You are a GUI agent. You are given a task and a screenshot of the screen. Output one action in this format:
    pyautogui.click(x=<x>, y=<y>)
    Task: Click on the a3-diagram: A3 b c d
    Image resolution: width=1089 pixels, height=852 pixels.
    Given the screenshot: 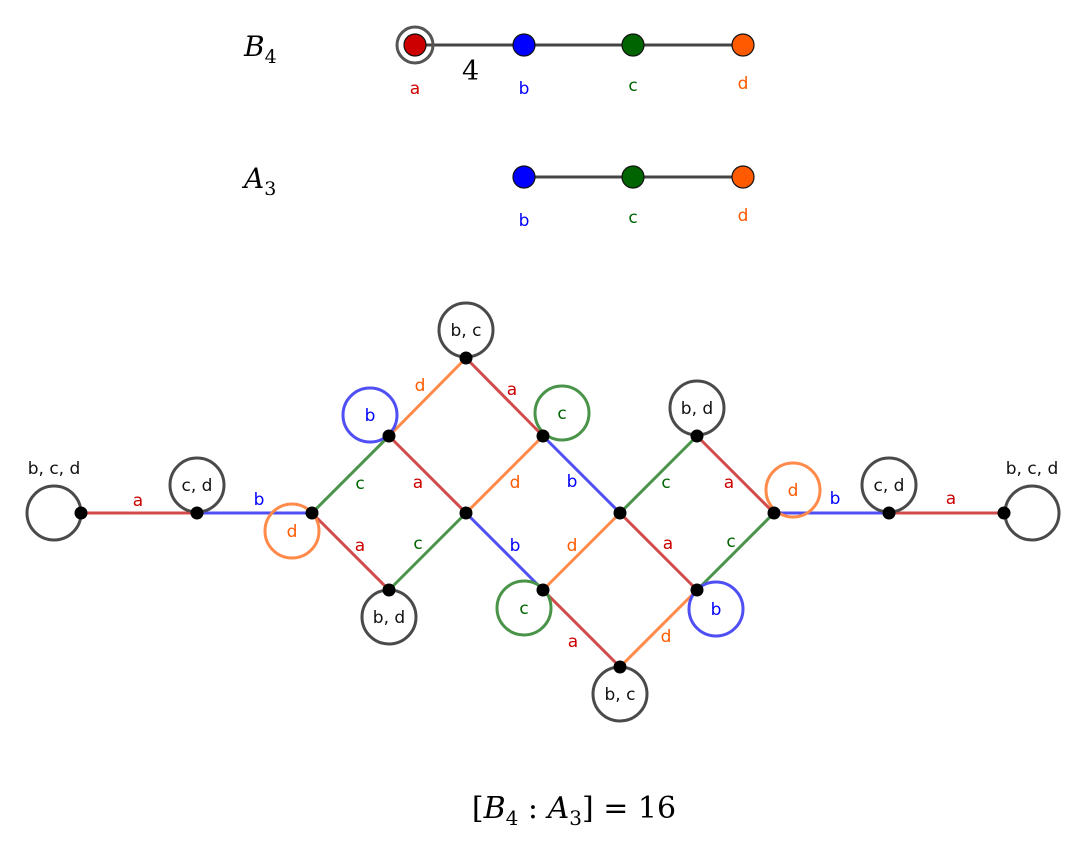 What is the action you would take?
    pyautogui.click(x=498, y=196)
    